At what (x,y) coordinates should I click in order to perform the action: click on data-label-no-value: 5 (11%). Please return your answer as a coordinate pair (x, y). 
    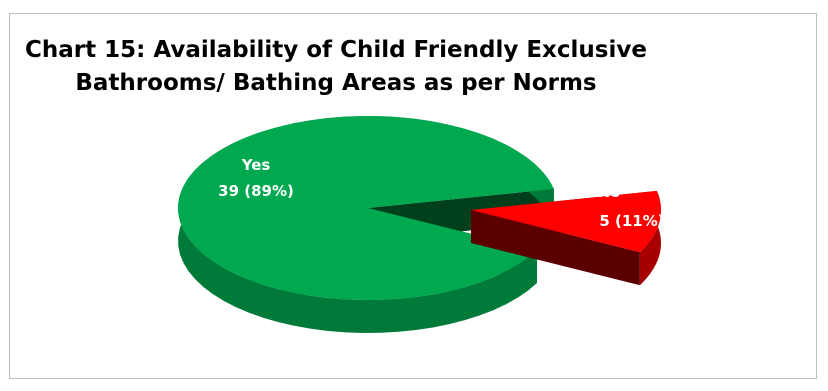
    Looking at the image, I should click on (631, 221).